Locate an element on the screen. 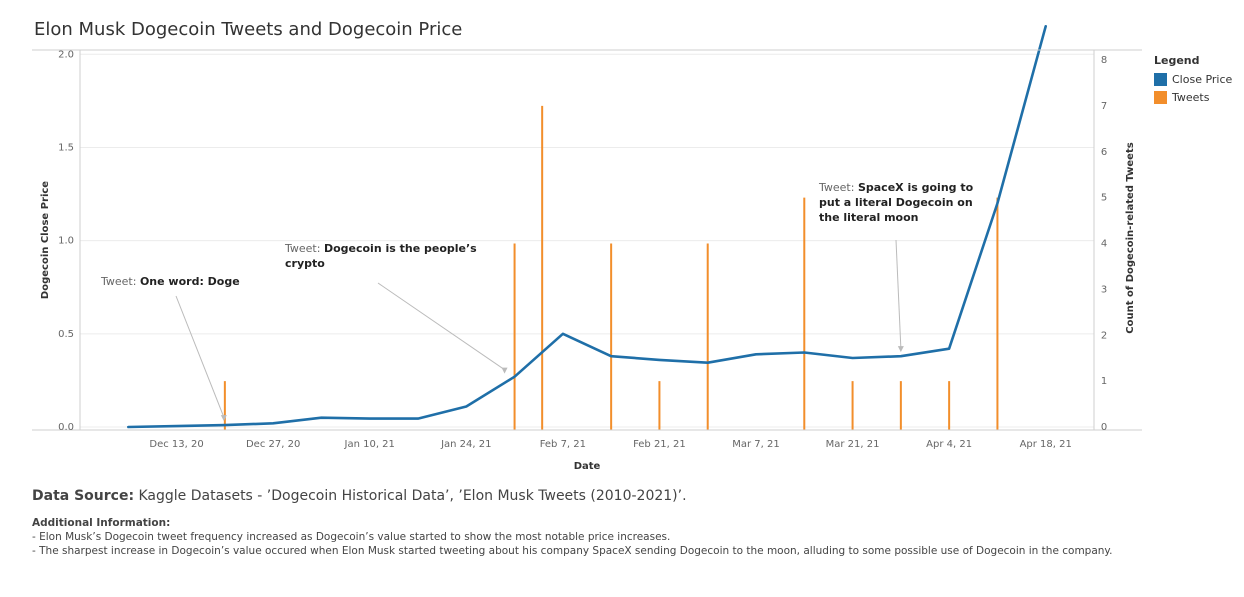 Image resolution: width=1244 pixels, height=597 pixels. legend: Legend Close Price Tweets is located at coordinates (1193, 80).